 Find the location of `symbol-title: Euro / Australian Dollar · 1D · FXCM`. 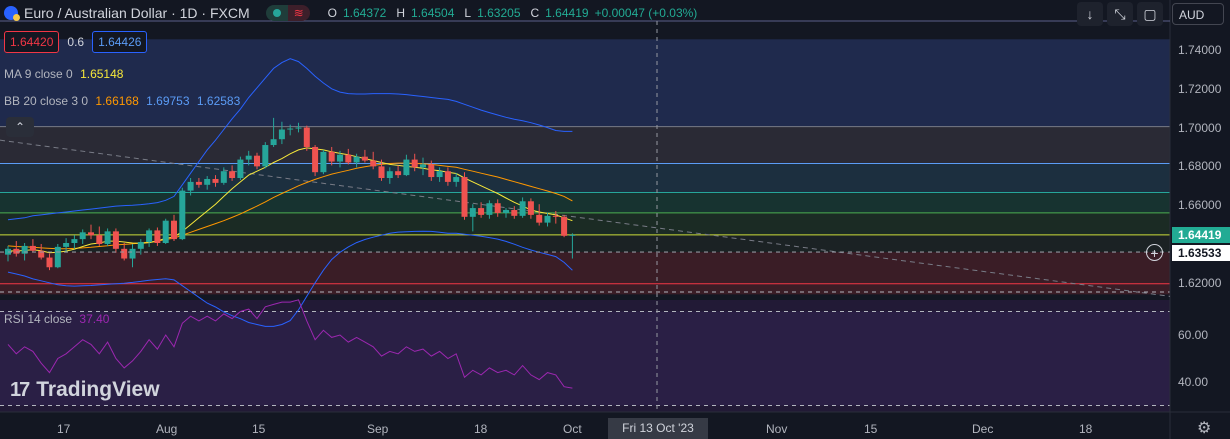

symbol-title: Euro / Australian Dollar · 1D · FXCM is located at coordinates (137, 13).